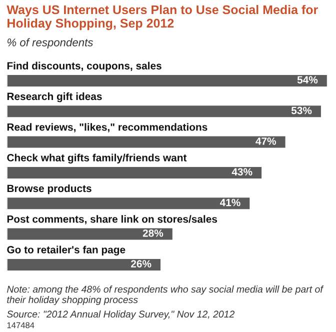 The image size is (336, 332). Describe the element at coordinates (165, 296) in the screenshot. I see `text: Note: among the 48% of respondents who say social media will be part of their holiday shopping process` at that location.